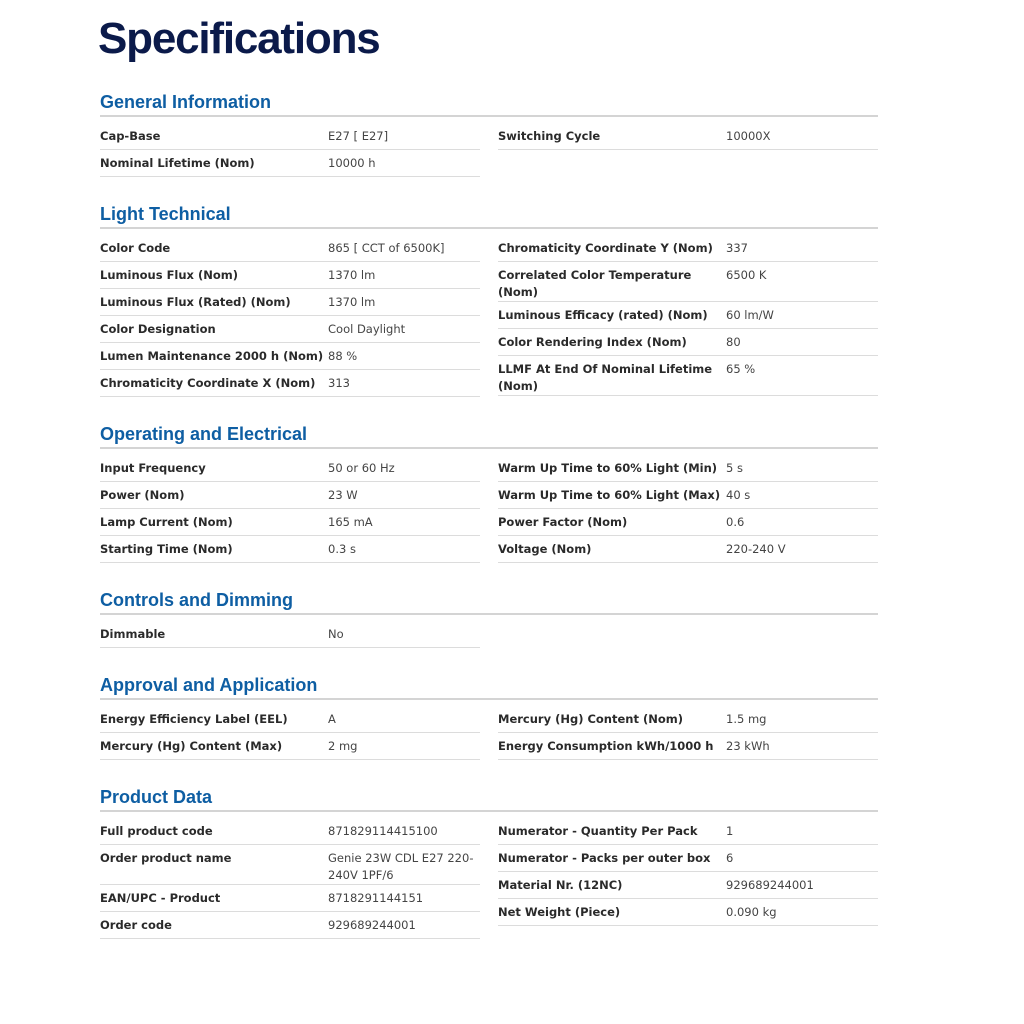 This screenshot has height=1024, width=1024. What do you see at coordinates (688, 136) in the screenshot?
I see `spec-row: Switching Cycle 10000X` at bounding box center [688, 136].